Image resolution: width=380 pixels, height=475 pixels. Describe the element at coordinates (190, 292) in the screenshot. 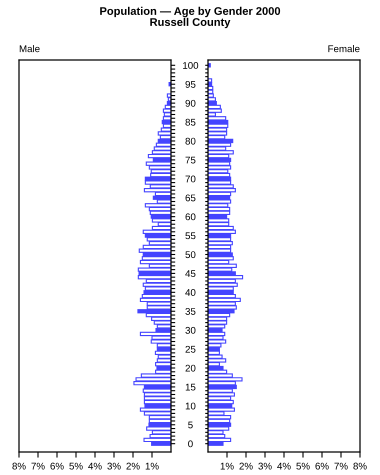

I see `y-tick-label: 40` at that location.